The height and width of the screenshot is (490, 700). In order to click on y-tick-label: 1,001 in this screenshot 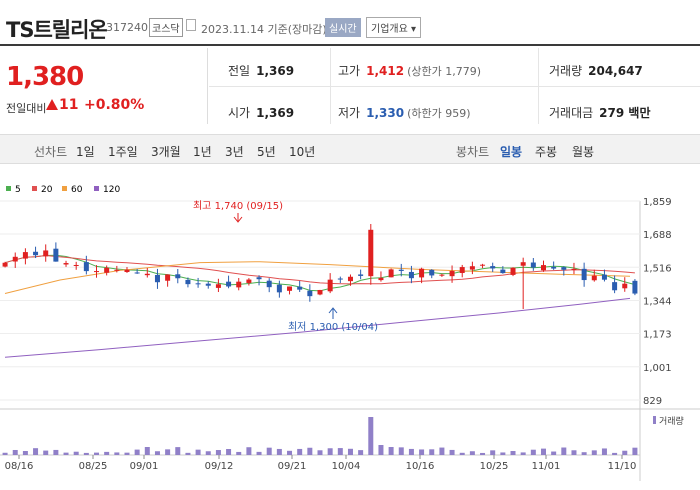, I will do `click(657, 368)`.